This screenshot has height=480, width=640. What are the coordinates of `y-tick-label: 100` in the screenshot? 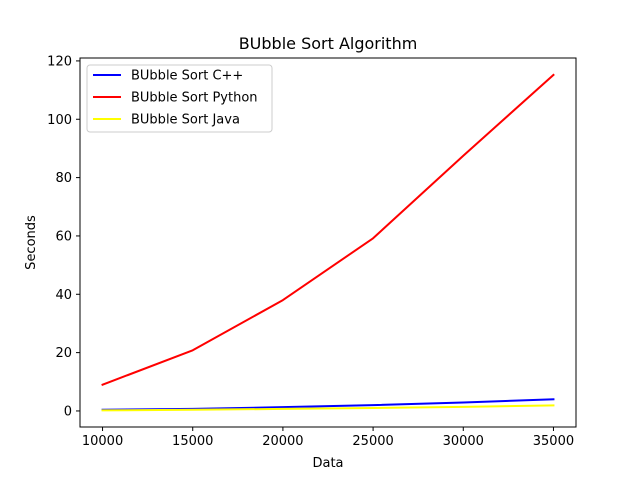 It's located at (59, 120).